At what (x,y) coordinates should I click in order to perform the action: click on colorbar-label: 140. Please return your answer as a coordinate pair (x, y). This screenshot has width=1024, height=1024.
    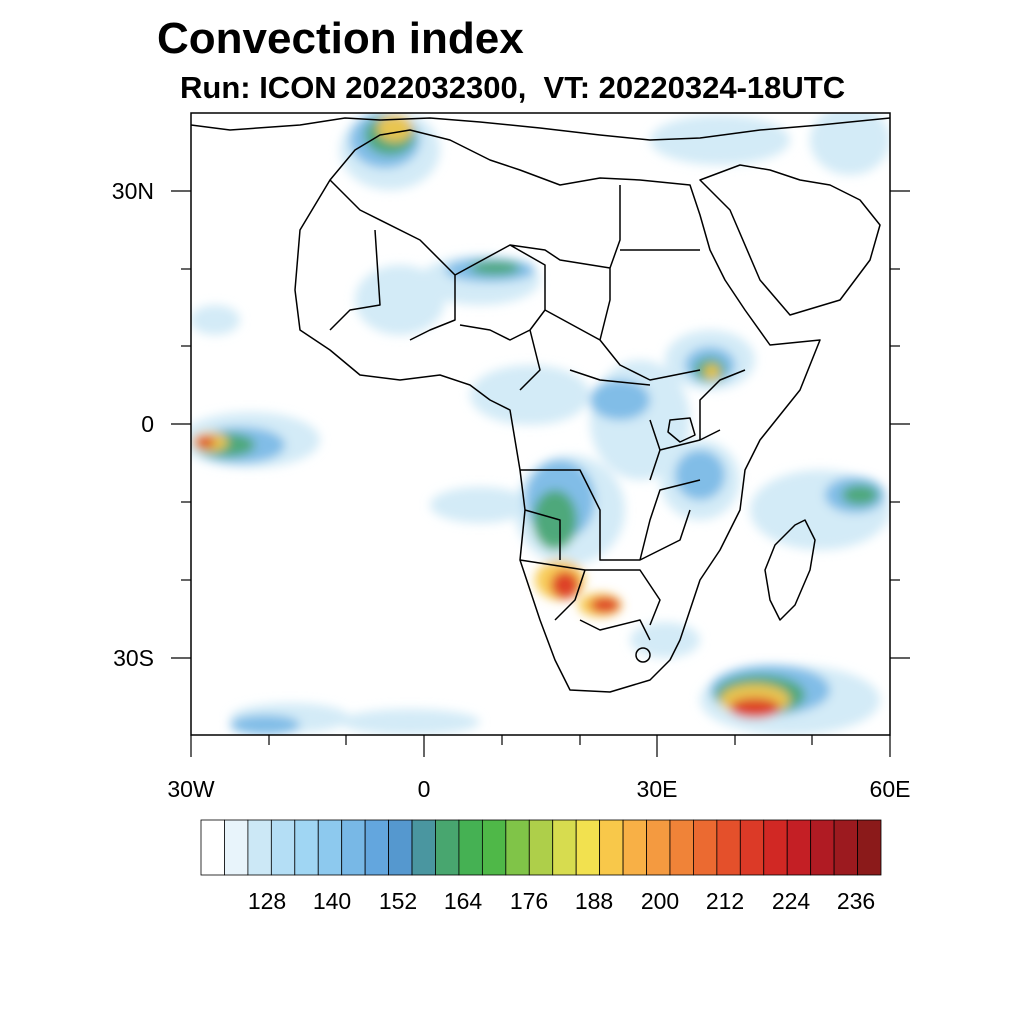
    Looking at the image, I should click on (332, 901).